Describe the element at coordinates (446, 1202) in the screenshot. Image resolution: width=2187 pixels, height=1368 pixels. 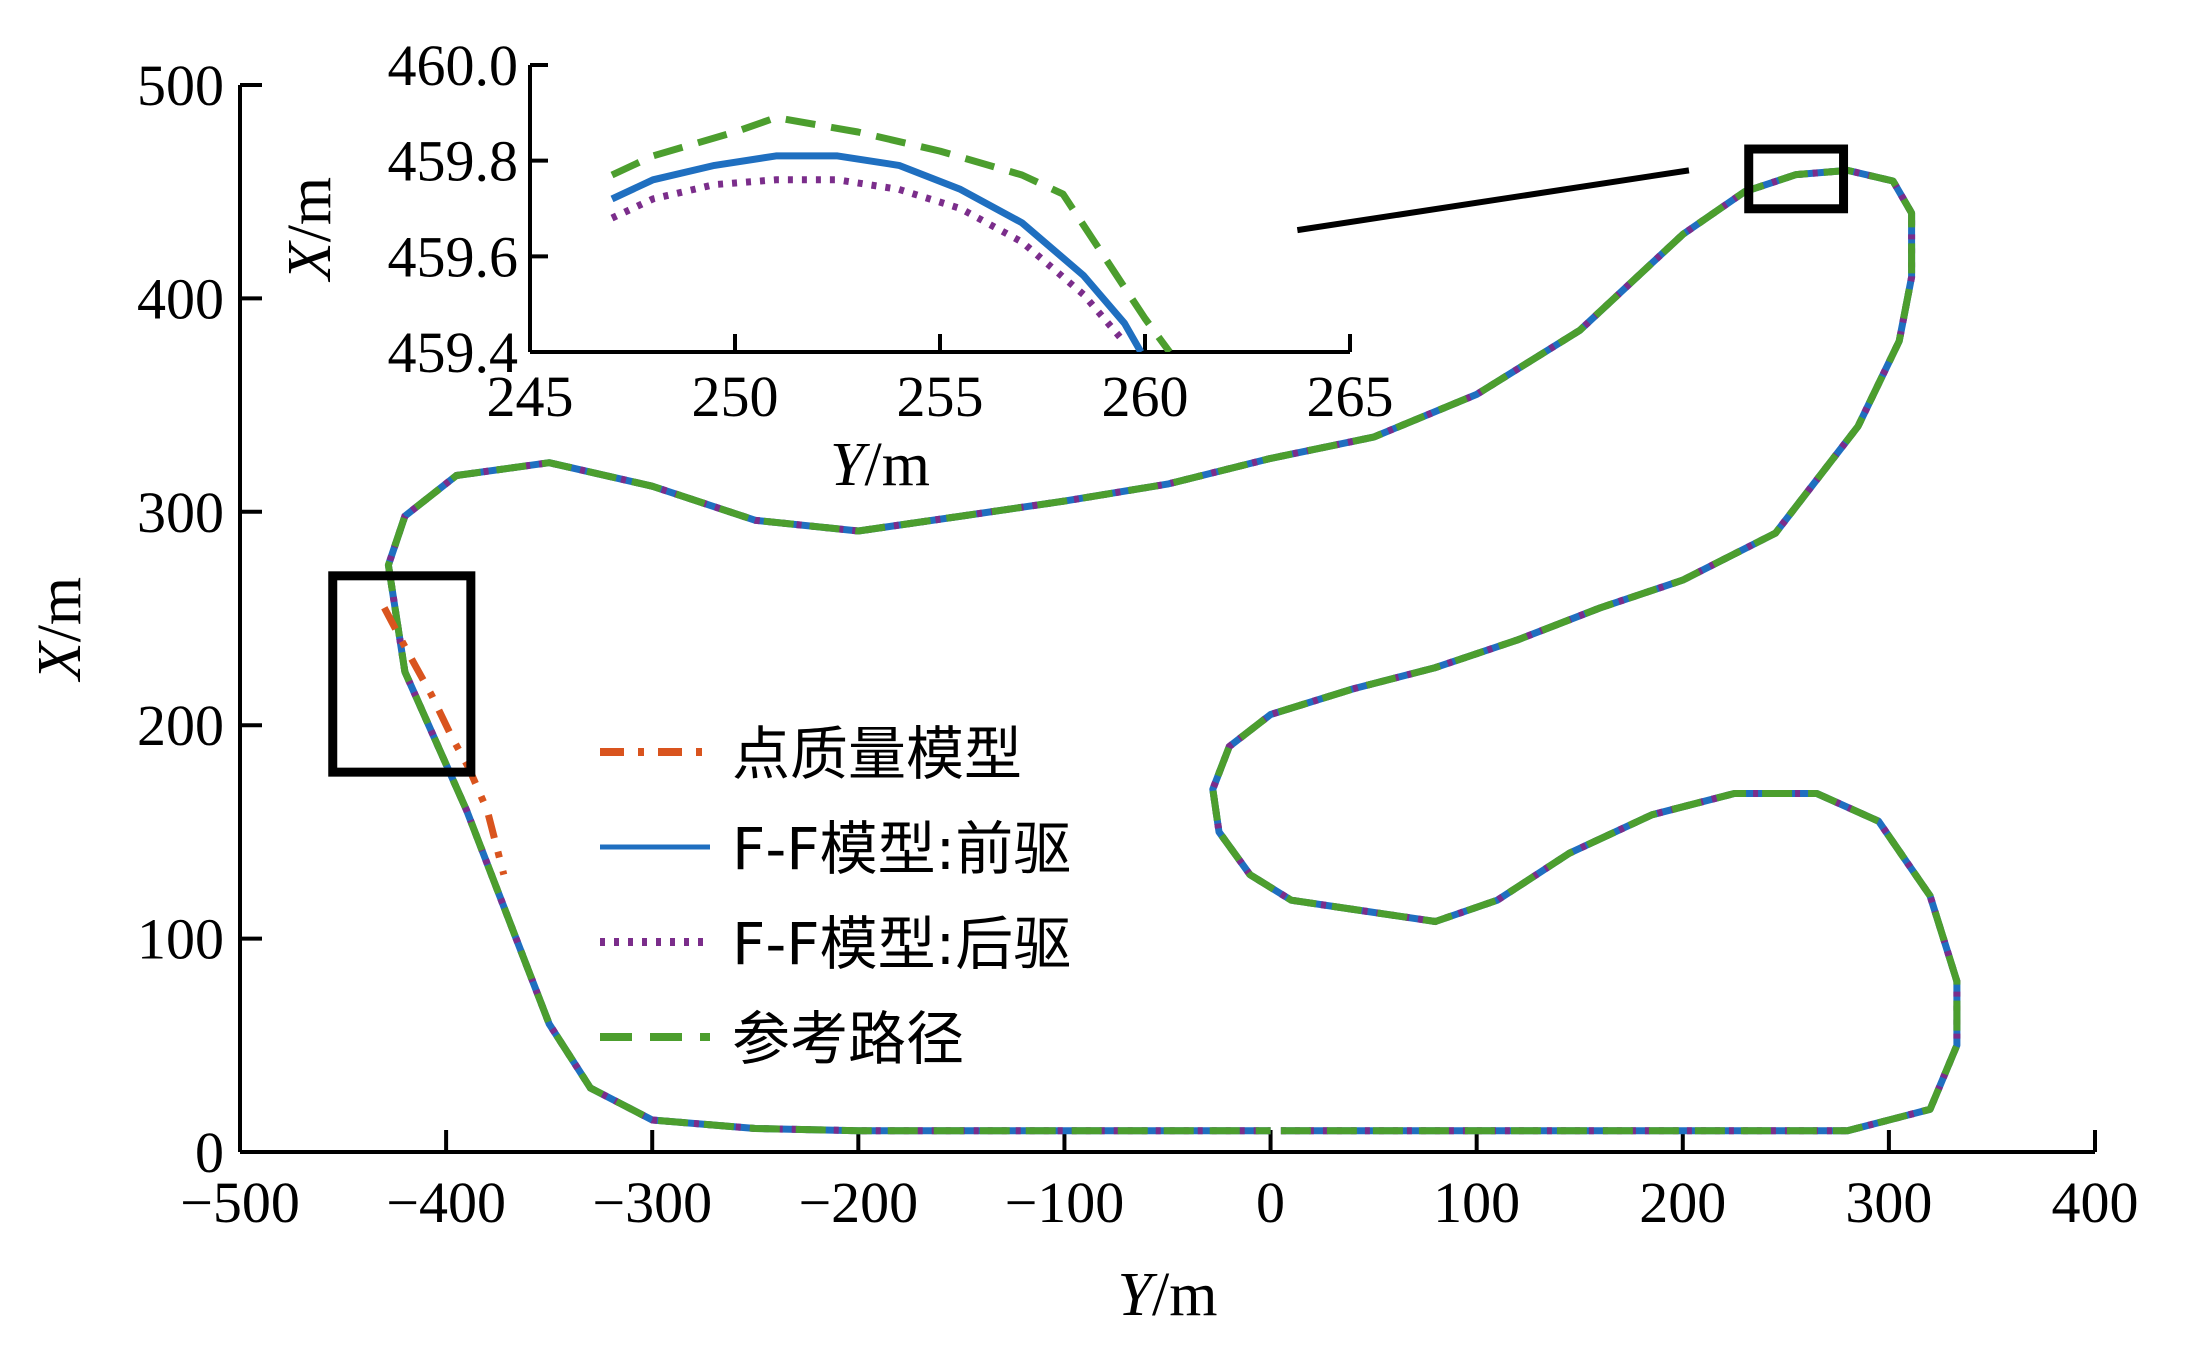
I see `main-x-tick-label: −400` at that location.